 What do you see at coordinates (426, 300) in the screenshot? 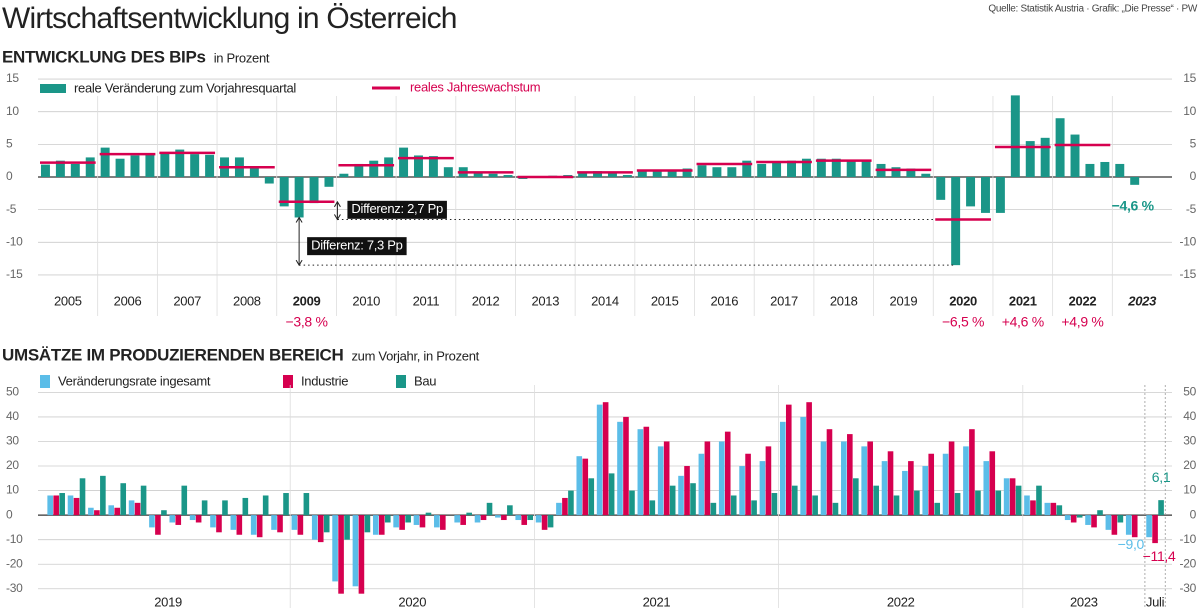
I see `x-tick-label: 2011` at bounding box center [426, 300].